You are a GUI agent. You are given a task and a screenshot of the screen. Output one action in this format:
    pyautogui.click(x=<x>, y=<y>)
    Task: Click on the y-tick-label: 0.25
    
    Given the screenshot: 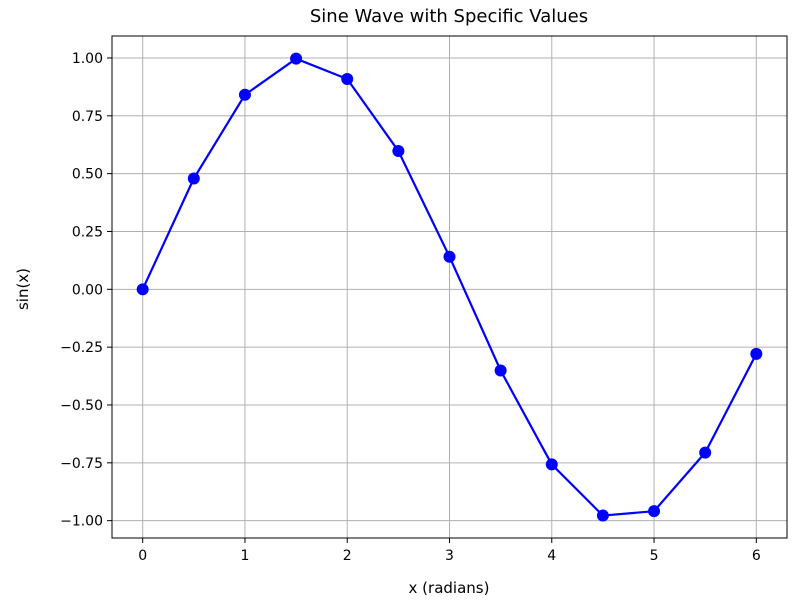 What is the action you would take?
    pyautogui.click(x=87, y=232)
    